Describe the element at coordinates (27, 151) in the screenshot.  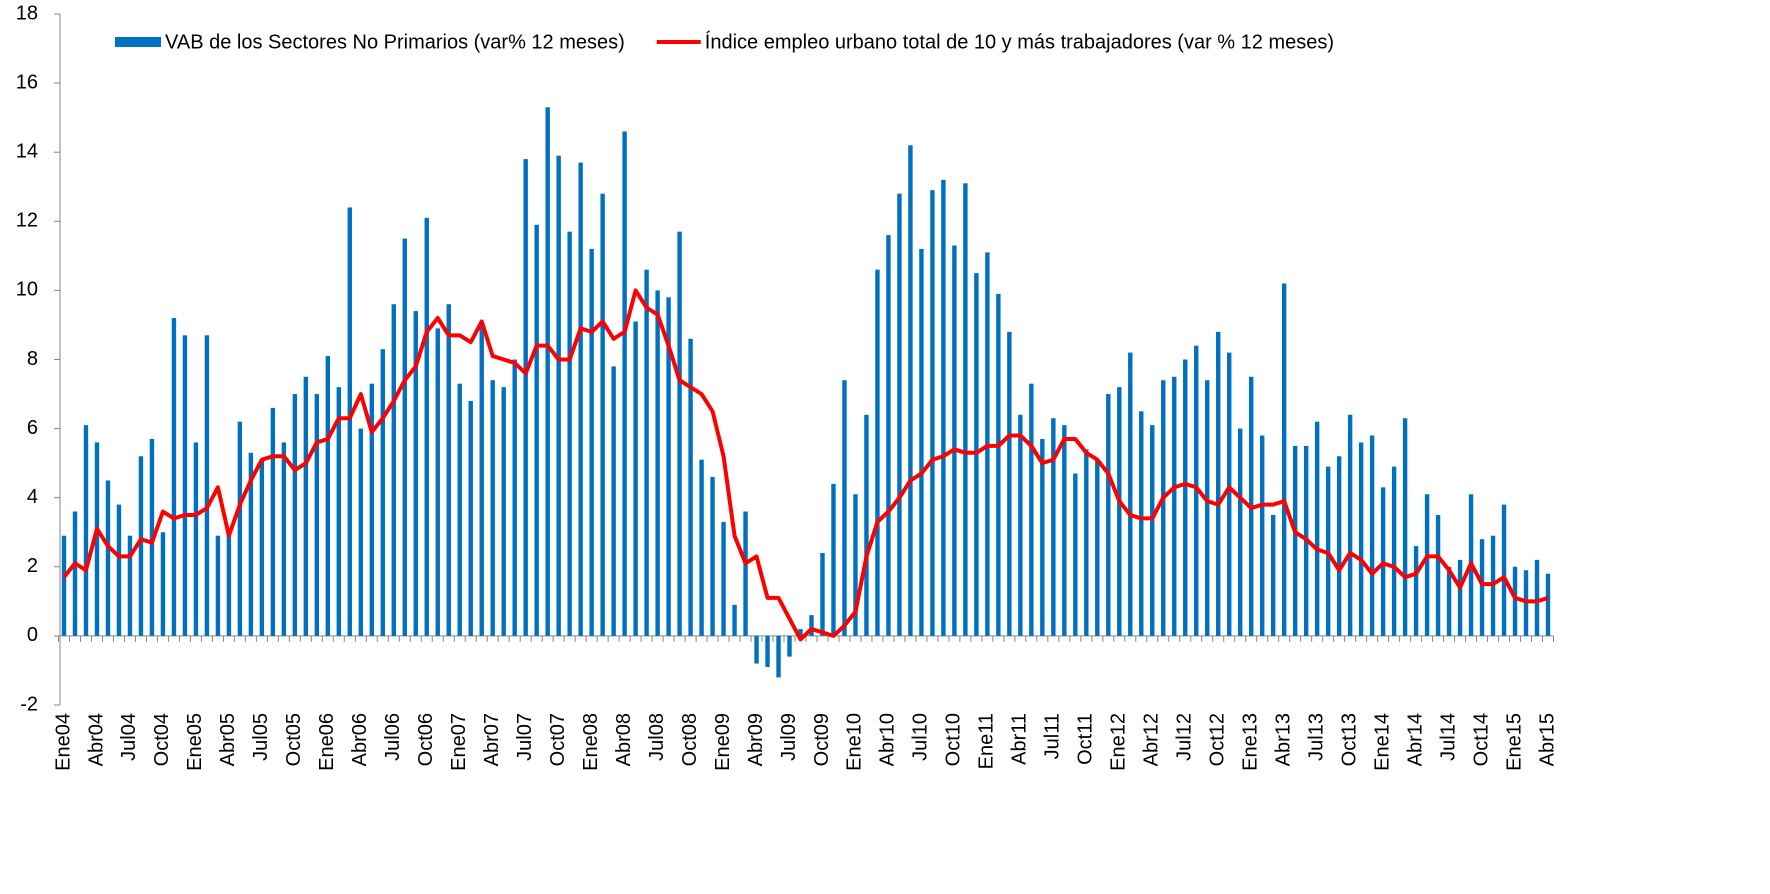
I see `y-tick-label: 14` at that location.